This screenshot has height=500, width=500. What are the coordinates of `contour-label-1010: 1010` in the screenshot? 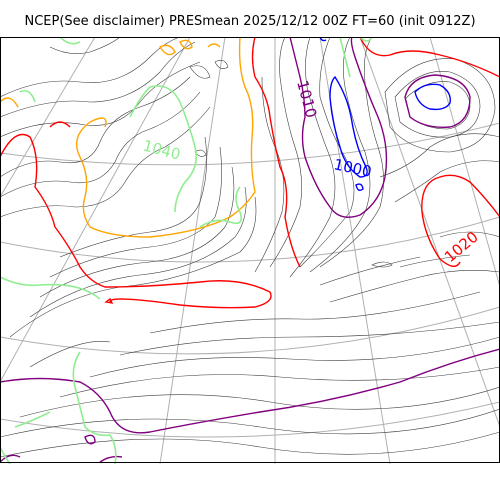 It's located at (306, 99).